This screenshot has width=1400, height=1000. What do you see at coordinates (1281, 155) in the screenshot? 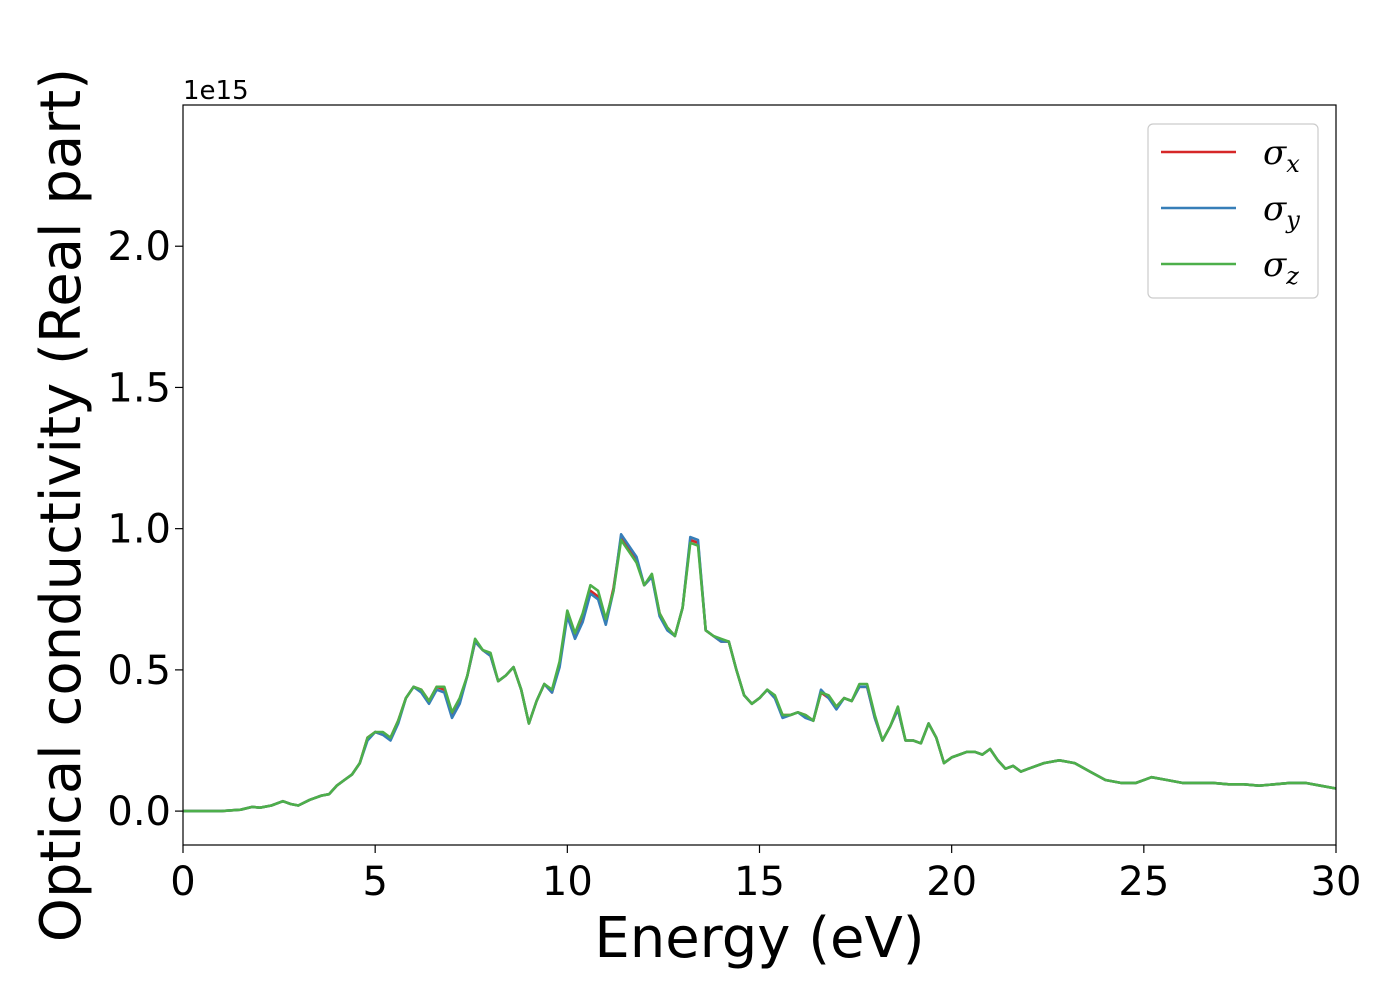
I see `legend-label: σx` at bounding box center [1281, 155].